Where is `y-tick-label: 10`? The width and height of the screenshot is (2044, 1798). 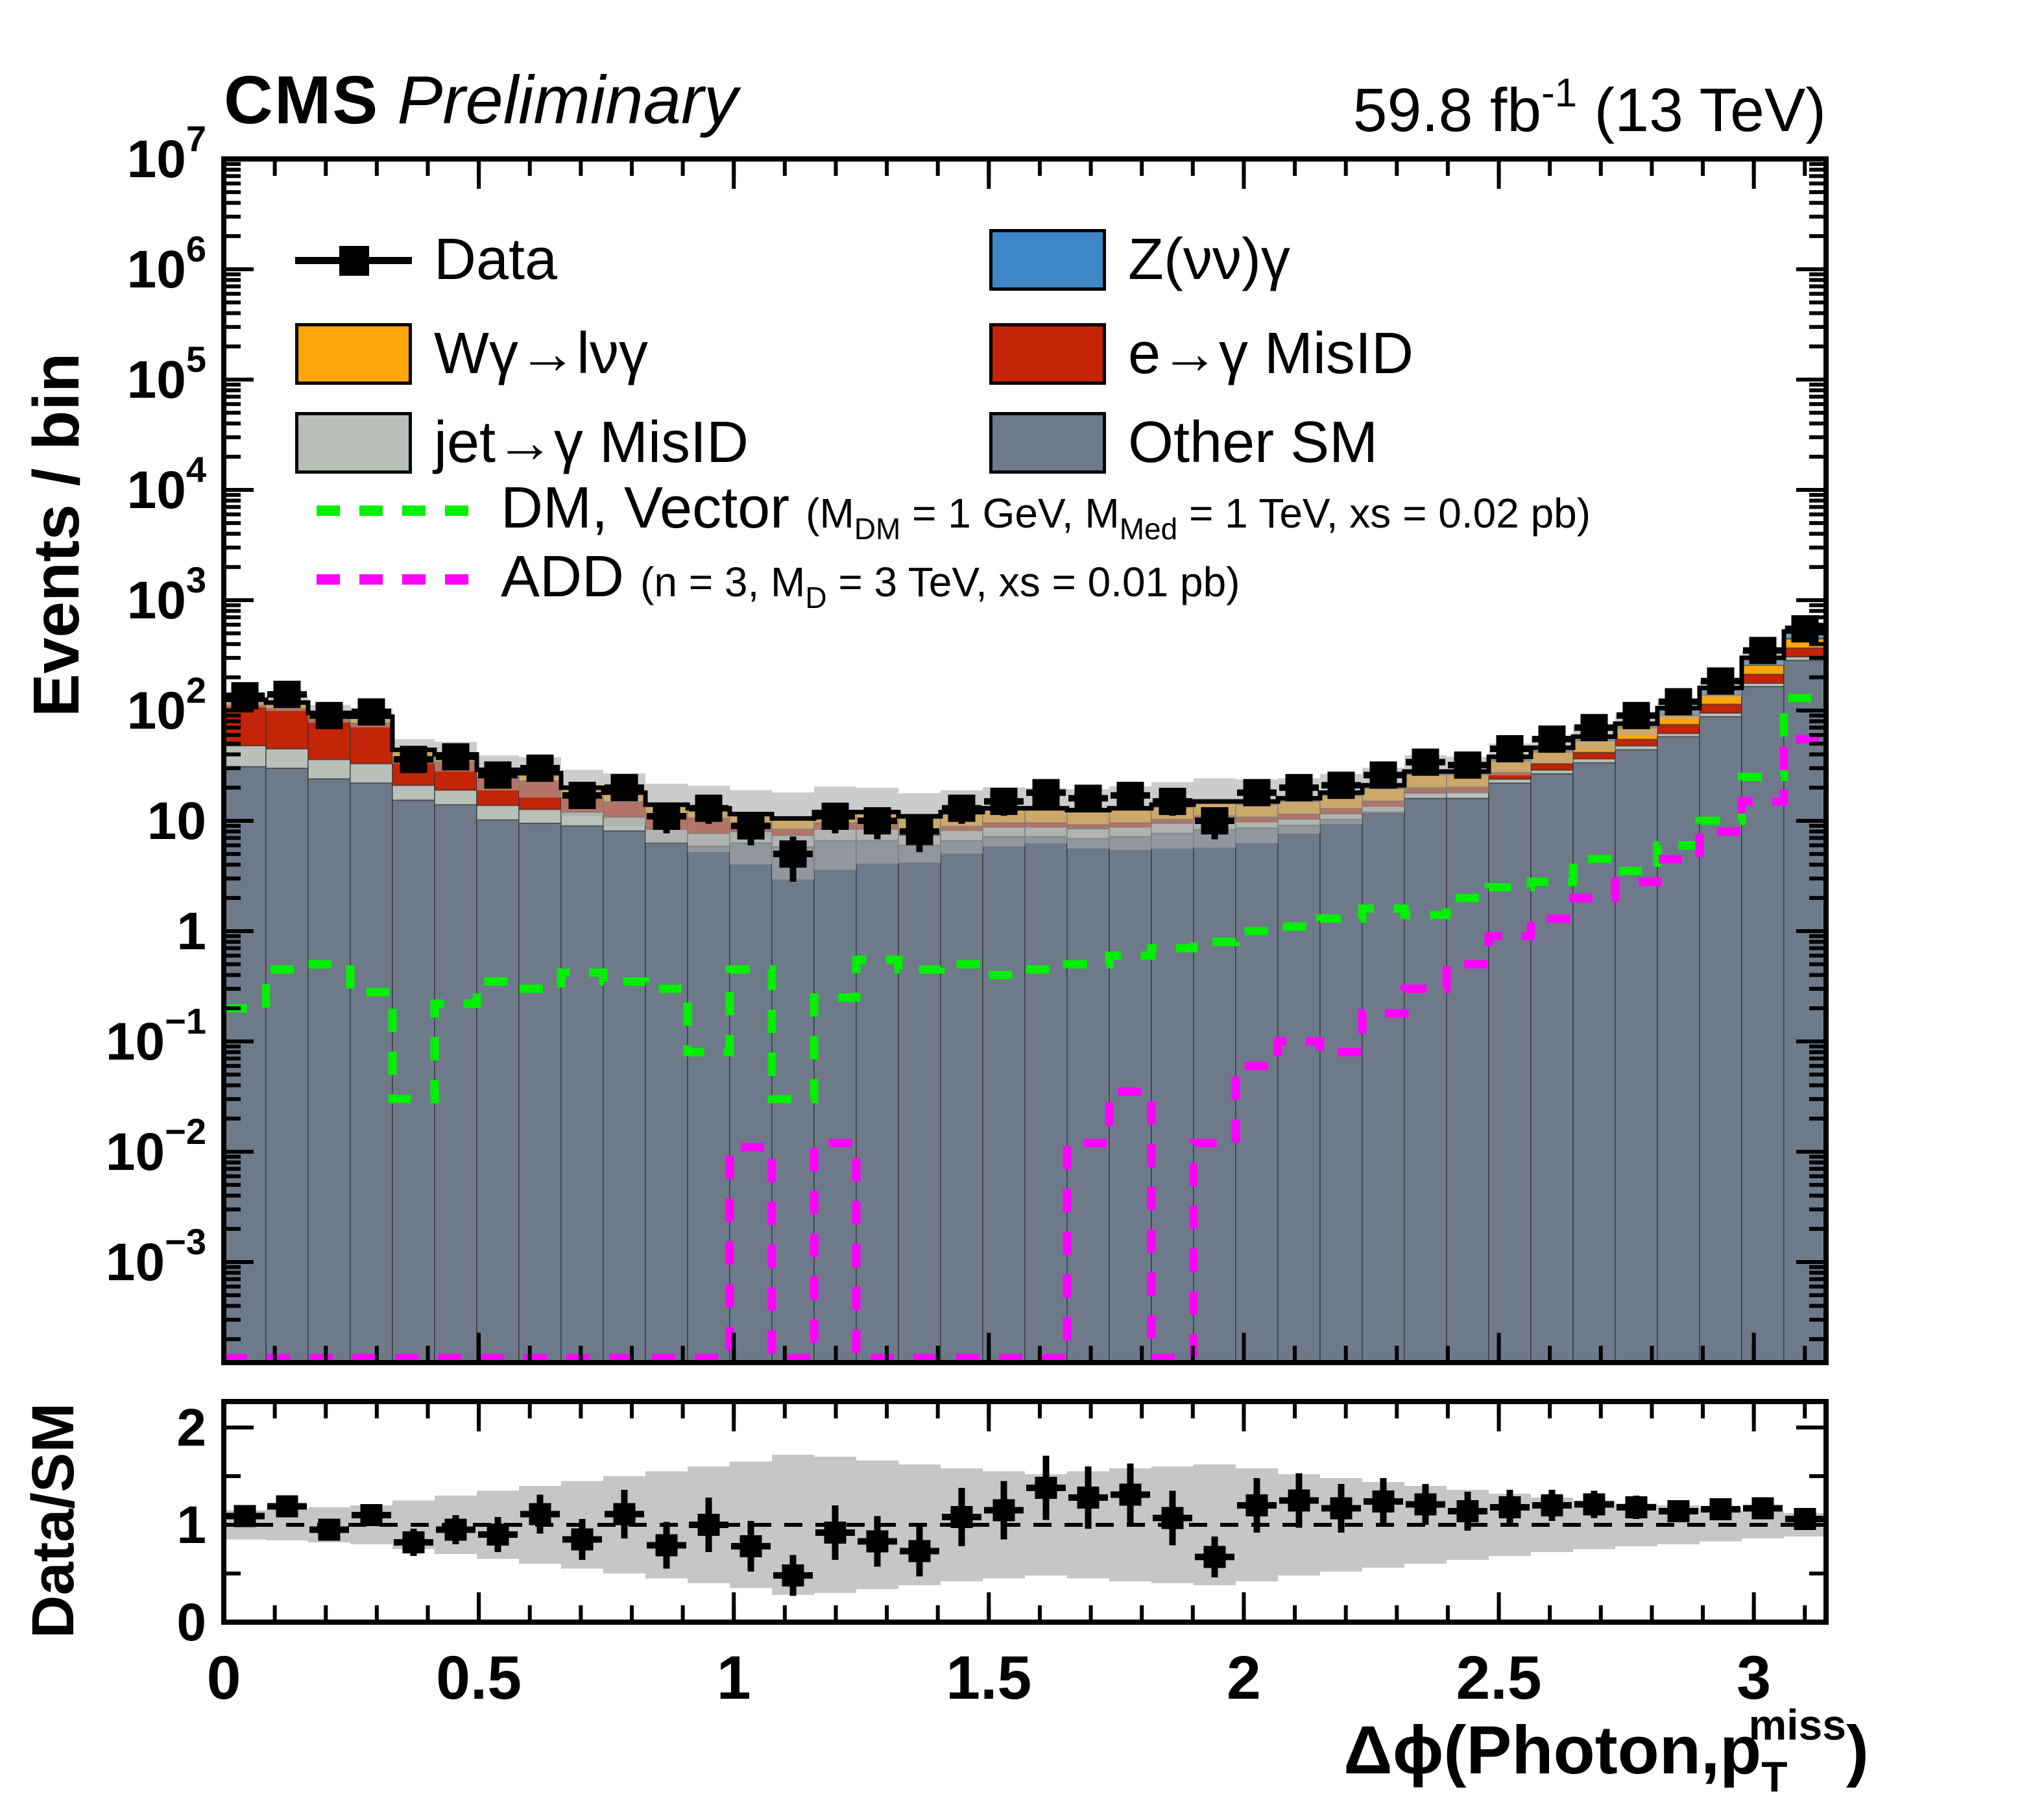
y-tick-label: 10 is located at coordinates (176, 821).